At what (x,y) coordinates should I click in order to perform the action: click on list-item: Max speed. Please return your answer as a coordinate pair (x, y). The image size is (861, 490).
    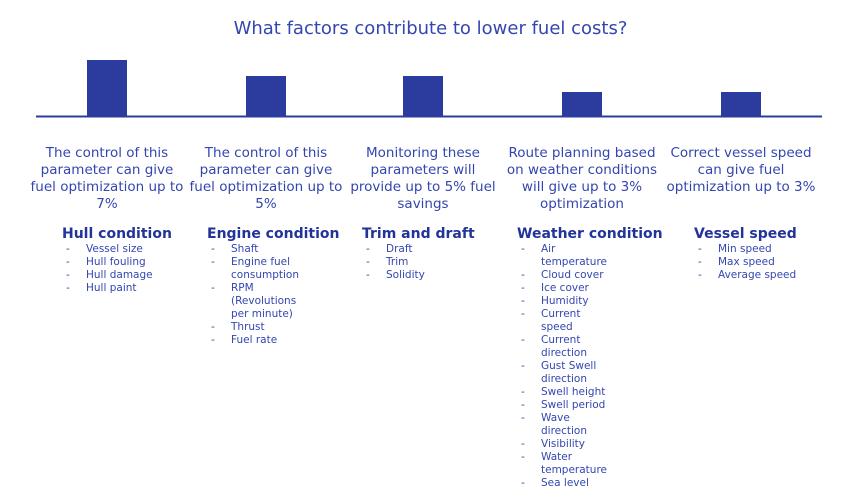
    Looking at the image, I should click on (751, 262).